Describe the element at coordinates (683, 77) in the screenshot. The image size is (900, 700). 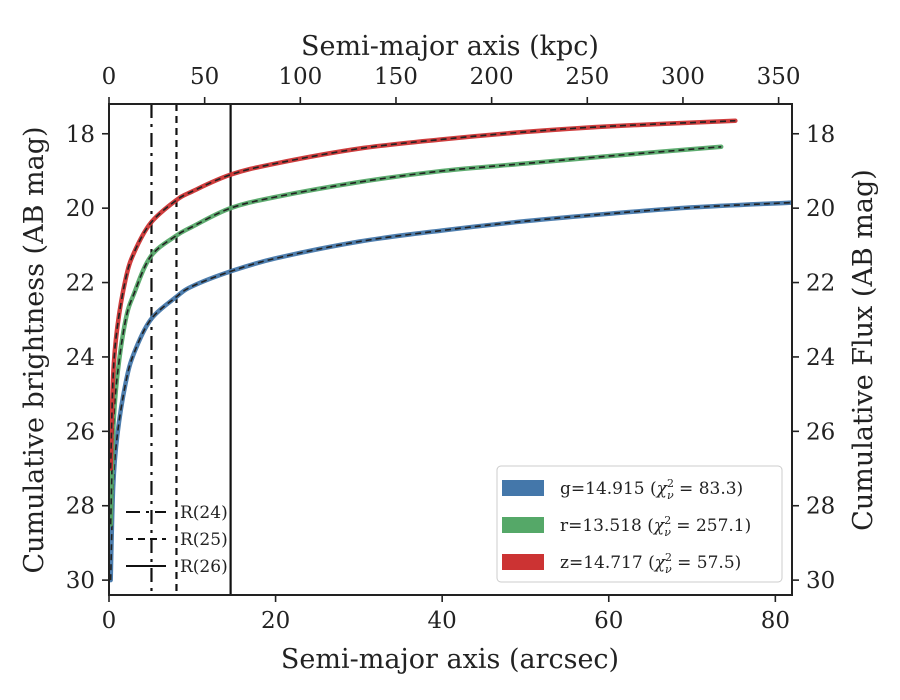
I see `top-x-tick-label: 300` at that location.